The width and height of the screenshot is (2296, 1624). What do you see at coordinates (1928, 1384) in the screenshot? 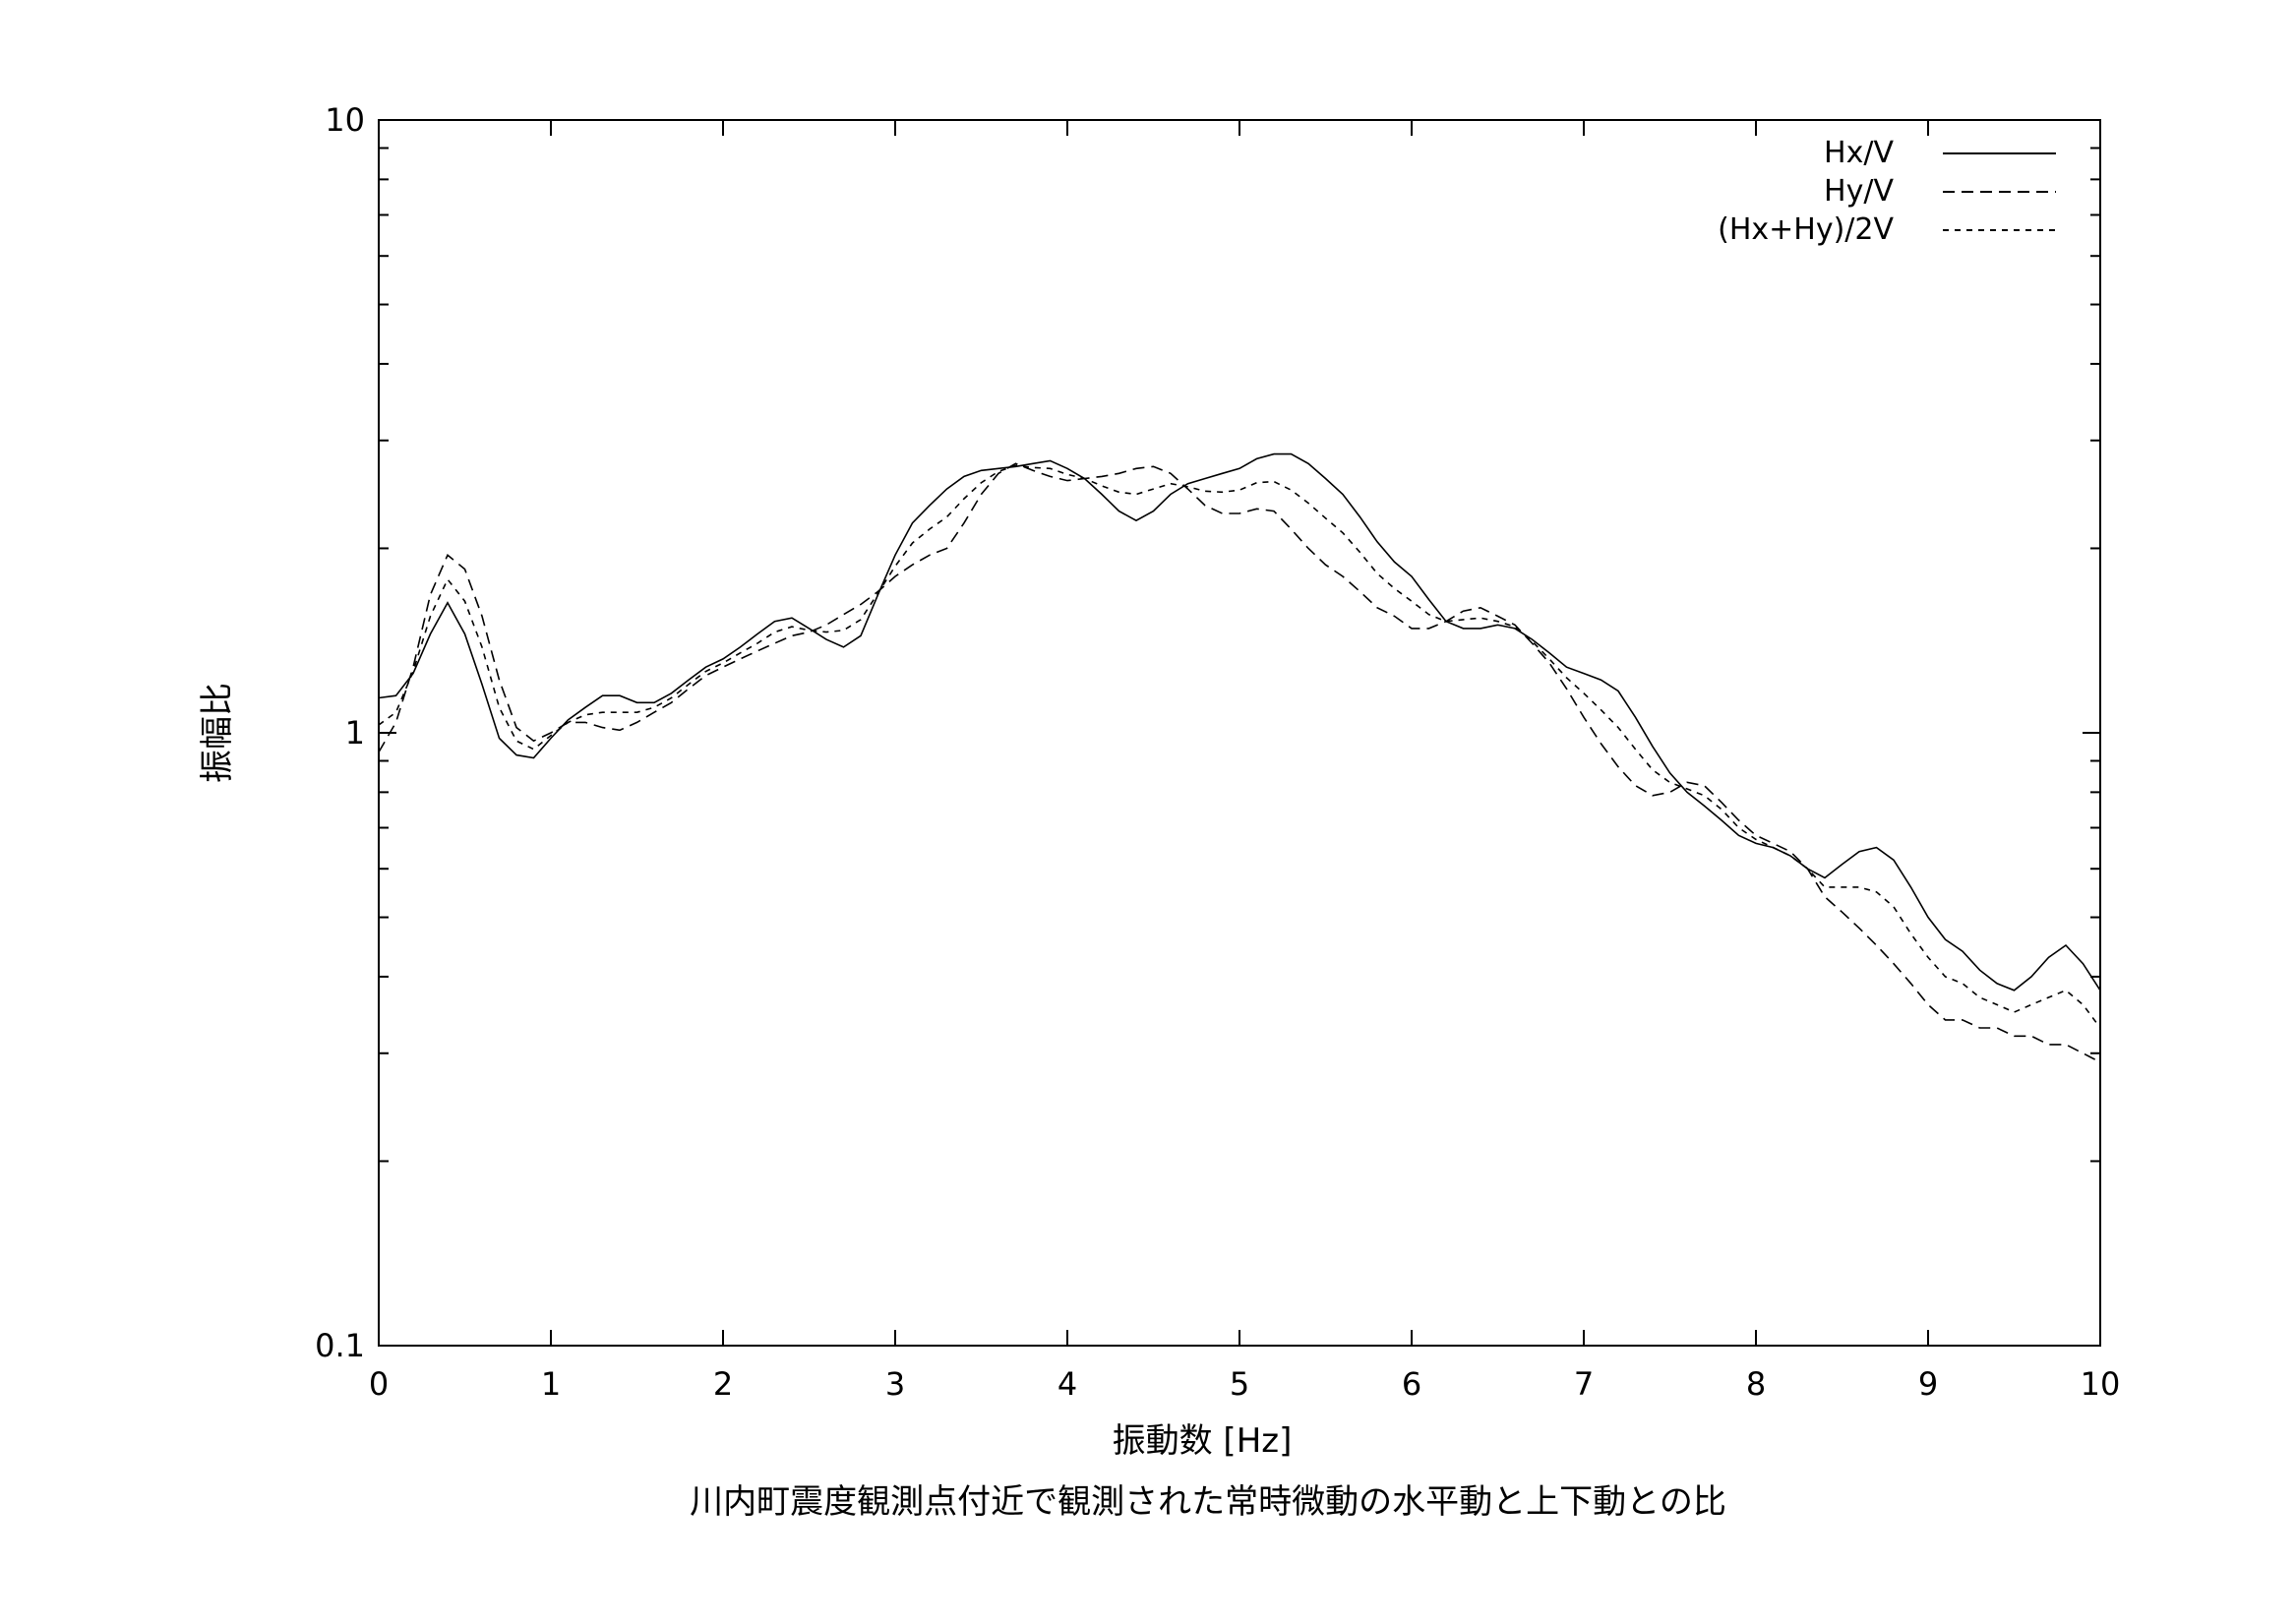
I see `x-tick-label: 9` at bounding box center [1928, 1384].